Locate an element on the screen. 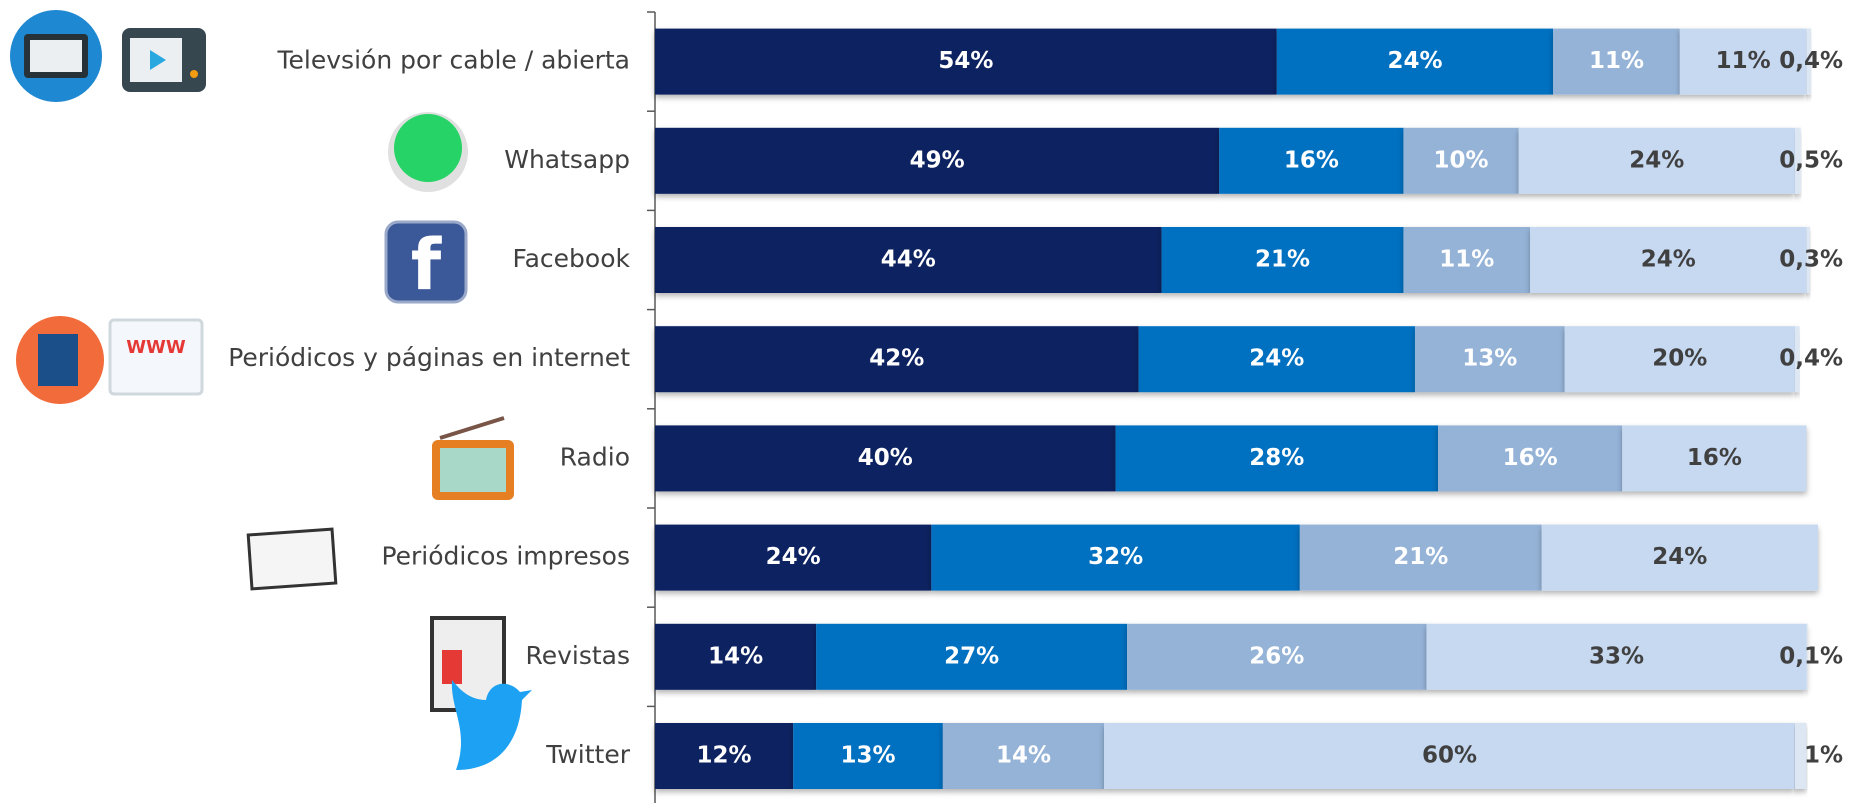  svg-text: WWW is located at coordinates (156, 347).